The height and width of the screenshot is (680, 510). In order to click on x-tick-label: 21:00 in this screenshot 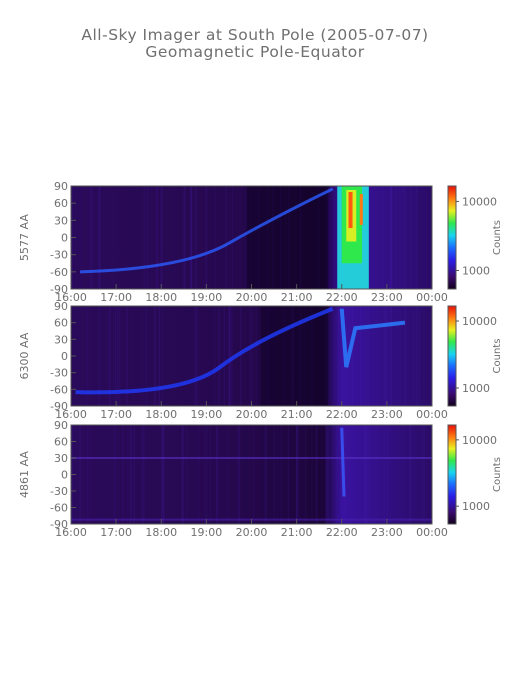, I will do `click(297, 297)`.